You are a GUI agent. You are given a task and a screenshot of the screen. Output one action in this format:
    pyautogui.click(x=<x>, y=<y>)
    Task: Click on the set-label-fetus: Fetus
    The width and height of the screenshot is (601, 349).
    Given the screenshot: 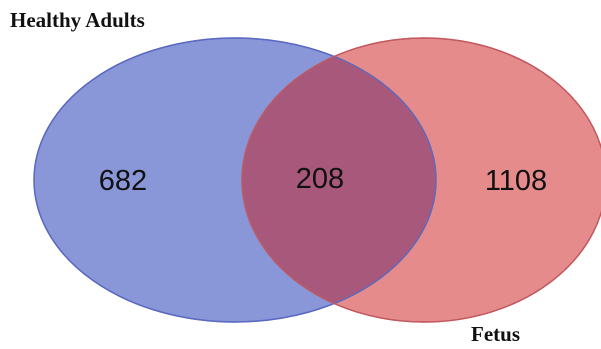 What is the action you would take?
    pyautogui.click(x=495, y=334)
    